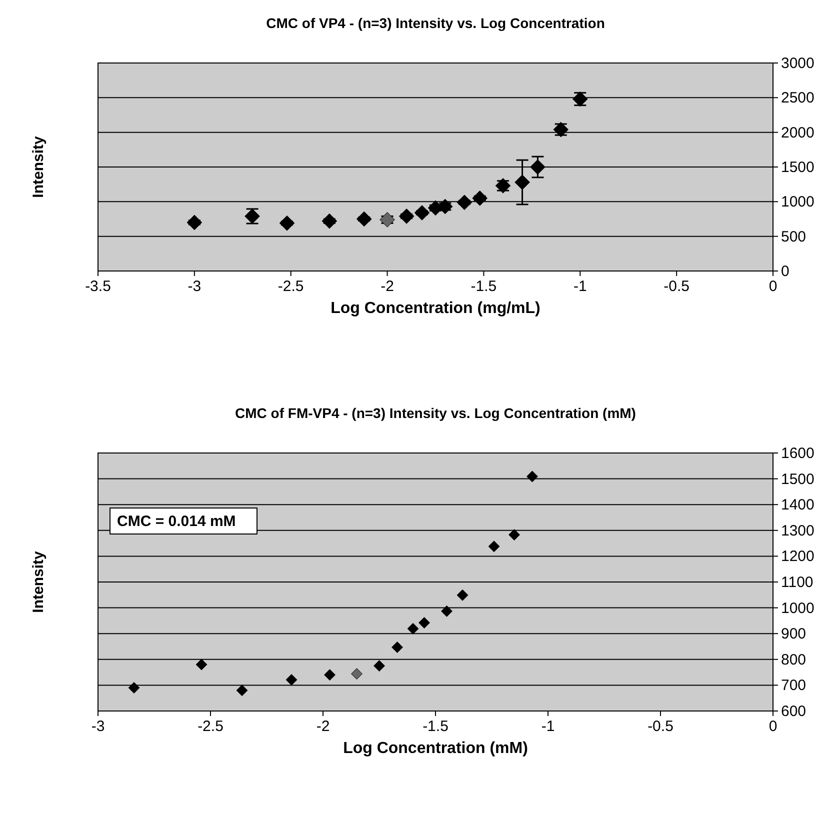 The width and height of the screenshot is (823, 833). Describe the element at coordinates (793, 237) in the screenshot. I see `y-tick-label: 500` at that location.